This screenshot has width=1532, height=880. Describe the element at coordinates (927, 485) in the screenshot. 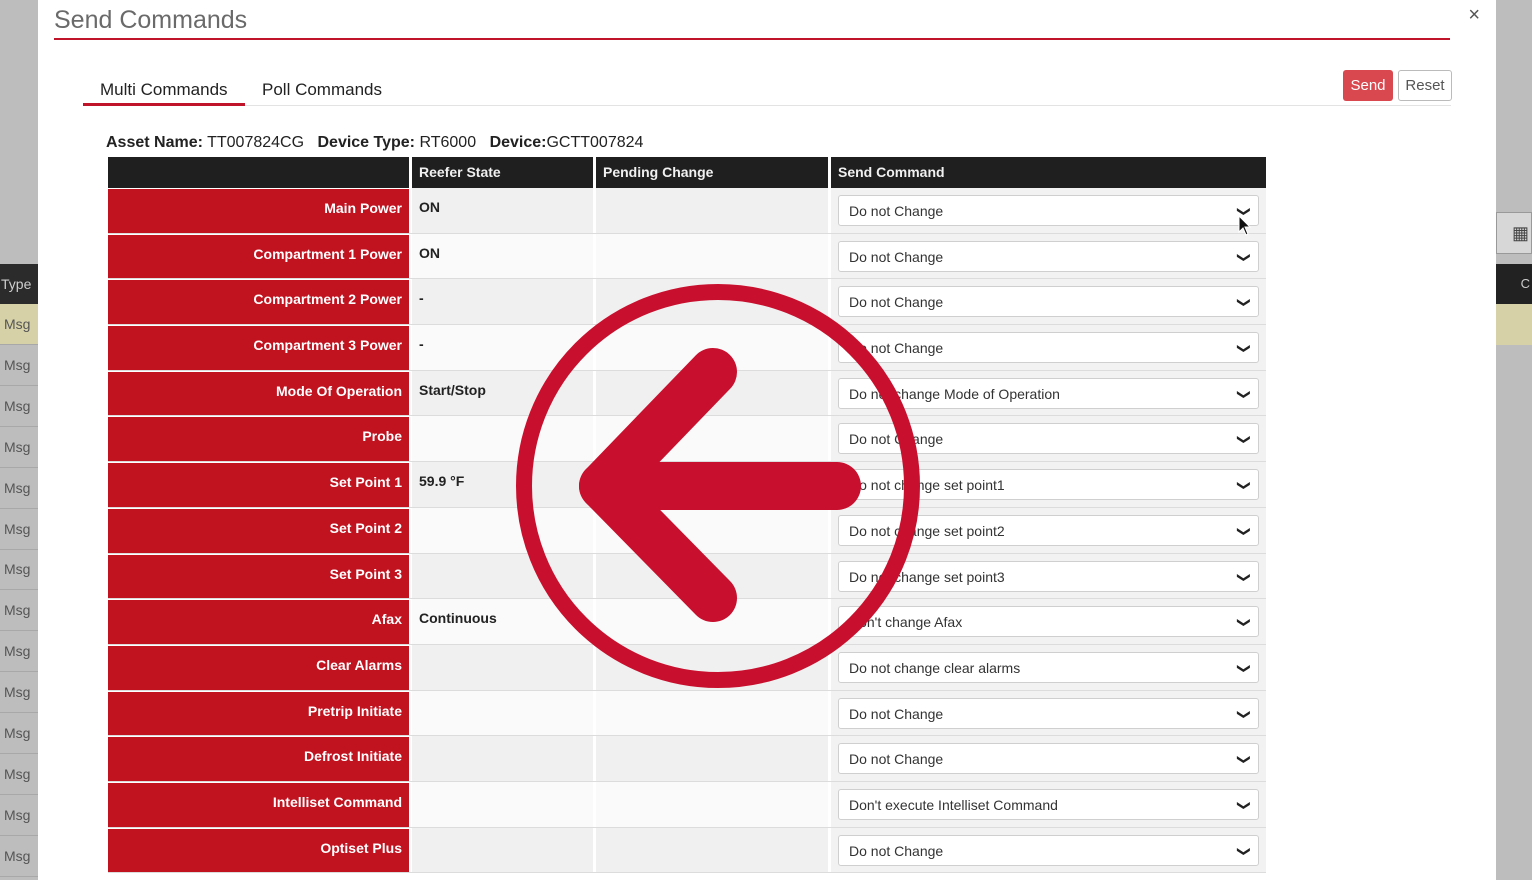

I see `command-select-value: Do not change set point1` at that location.